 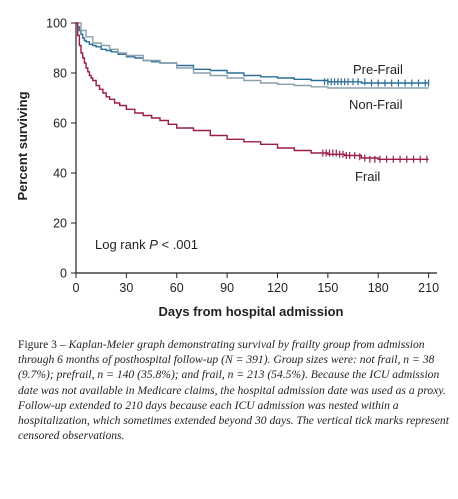 What do you see at coordinates (146, 244) in the screenshot?
I see `log-rank-annotation: Log rank P < .001` at bounding box center [146, 244].